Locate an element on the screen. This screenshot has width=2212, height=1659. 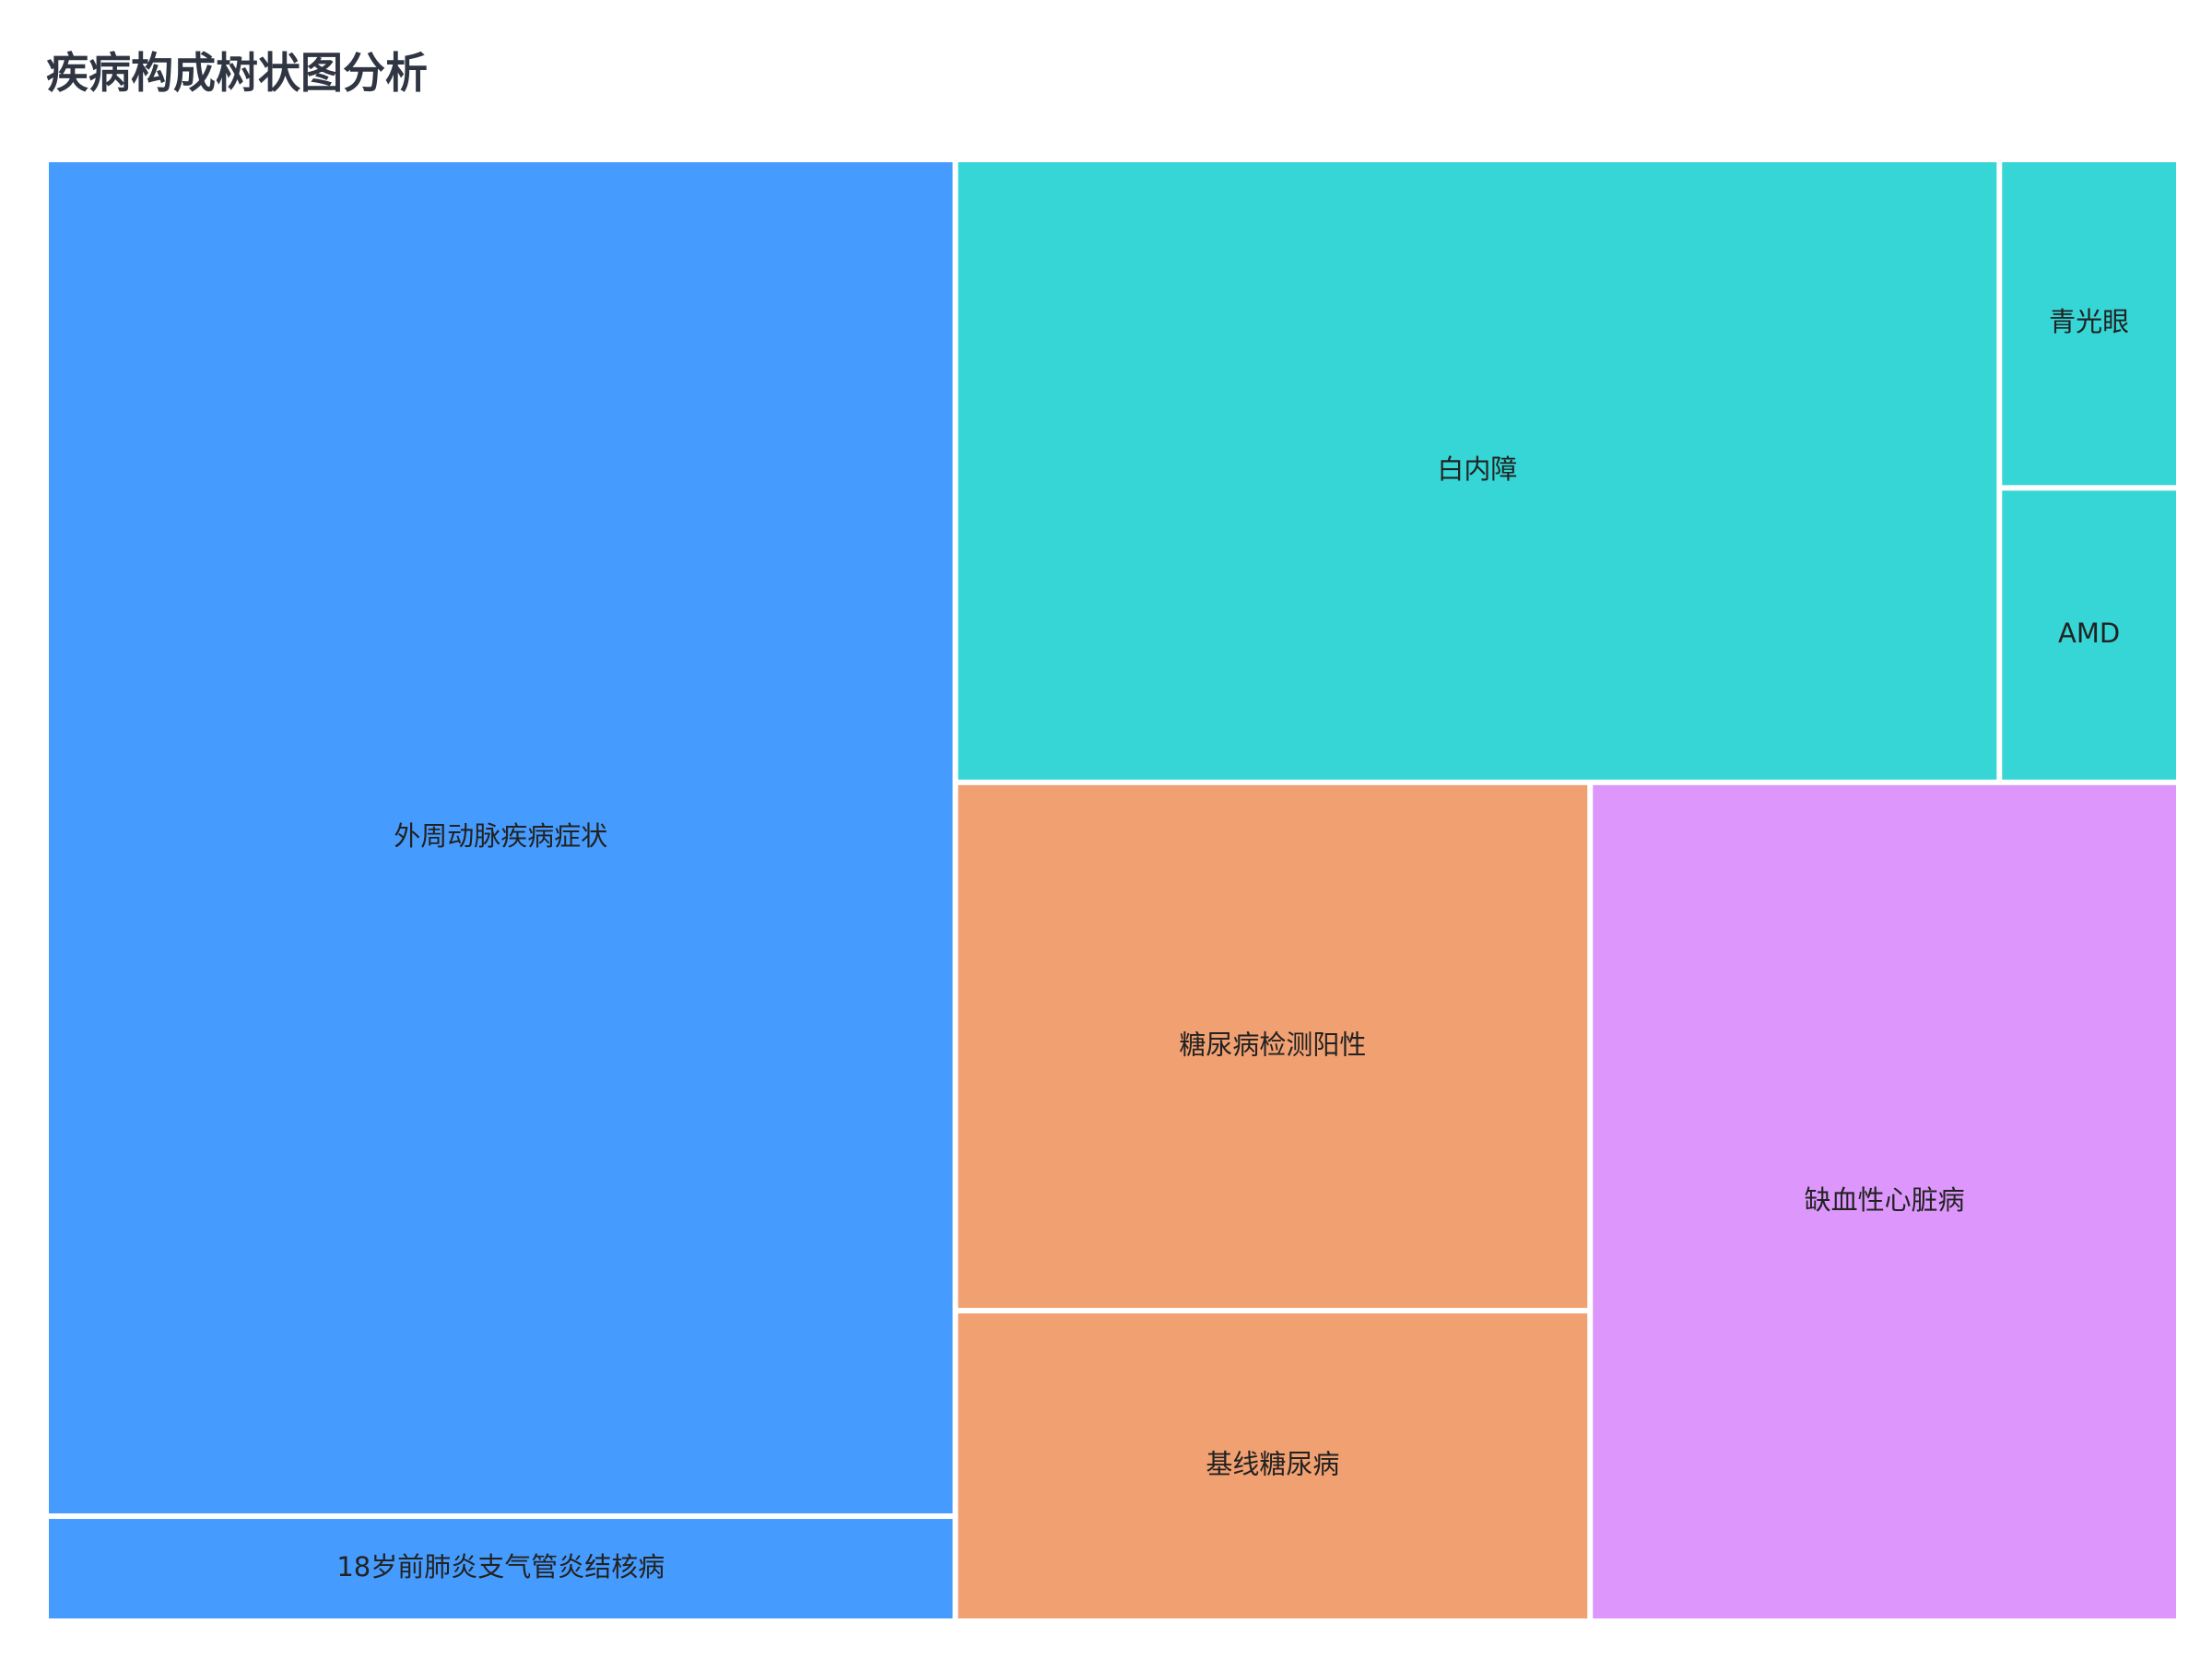
treemap-tile-label: 白内障 is located at coordinates (1477, 469).